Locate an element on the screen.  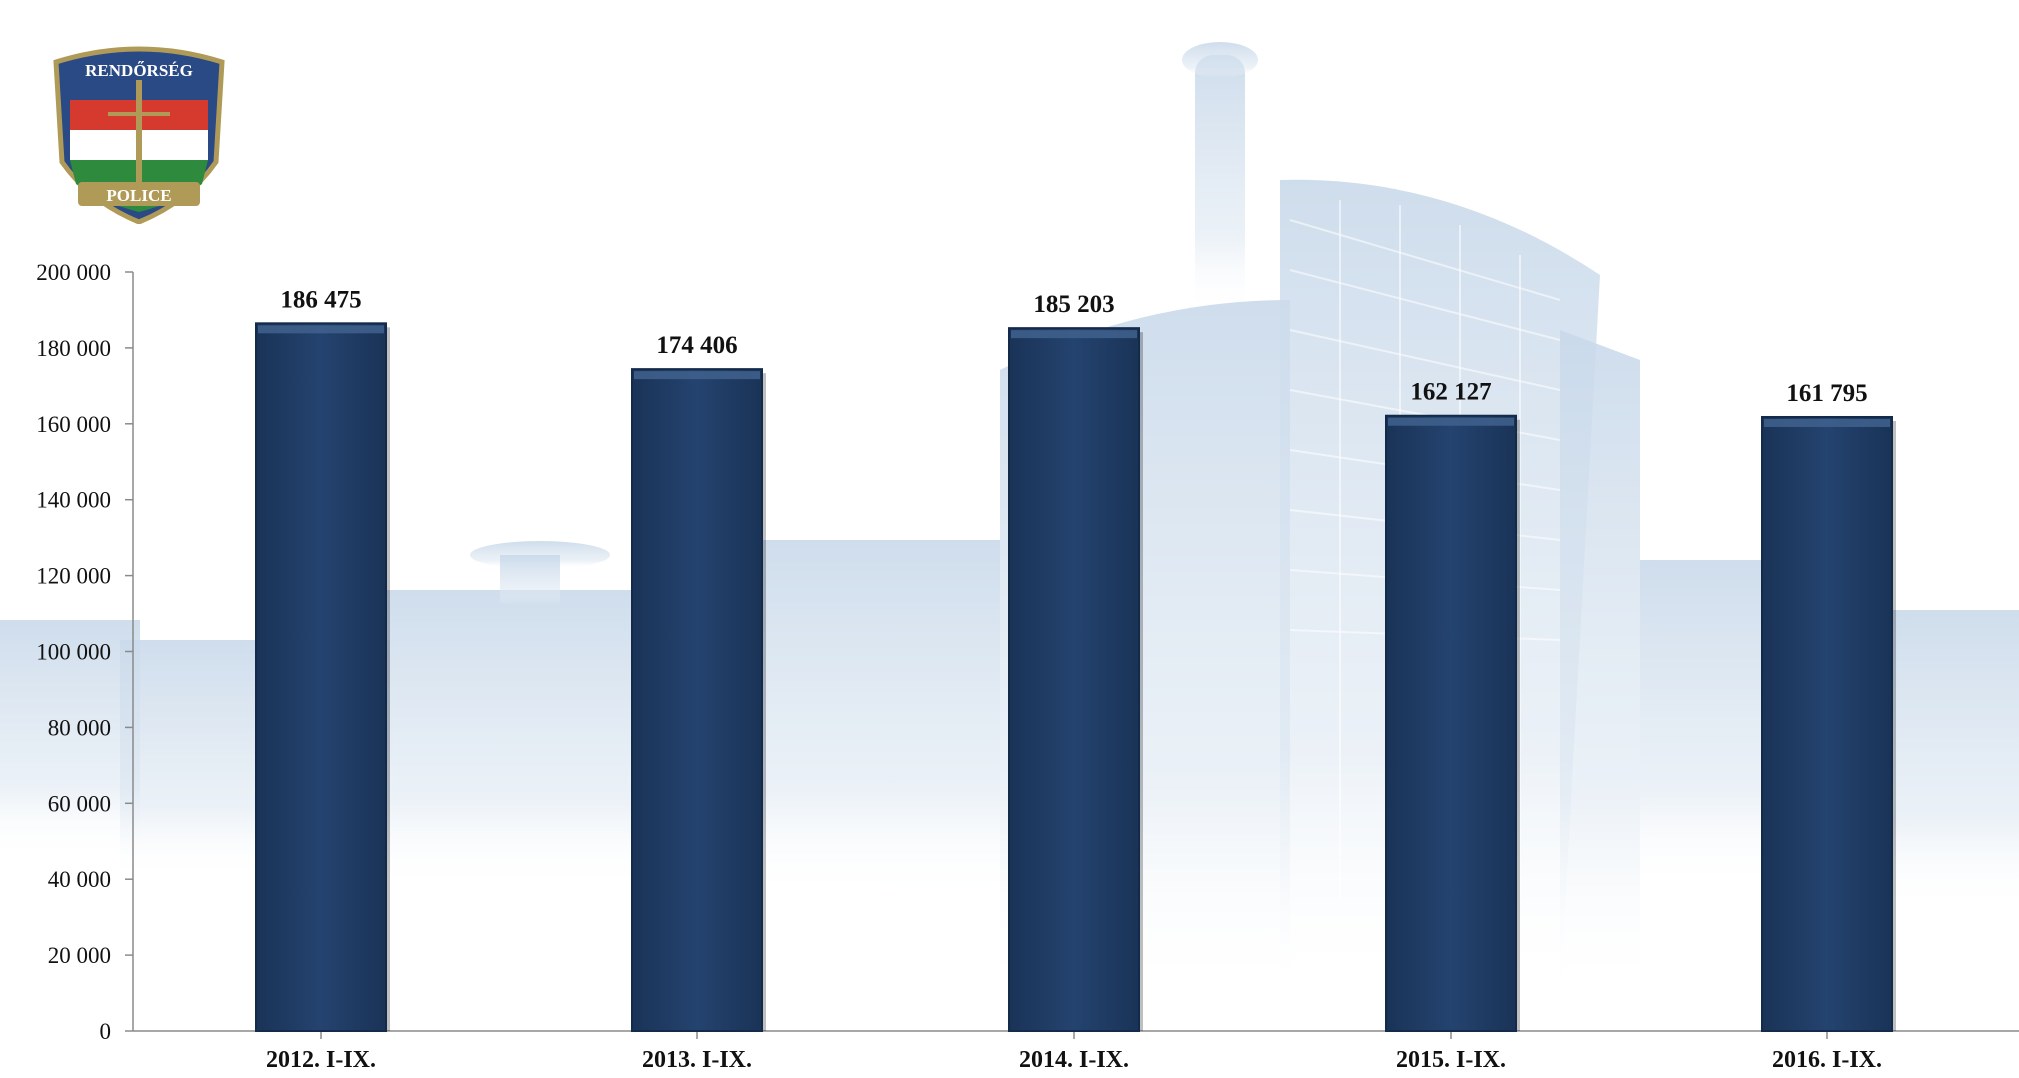
y-tick-label: 180 000 is located at coordinates (73, 348).